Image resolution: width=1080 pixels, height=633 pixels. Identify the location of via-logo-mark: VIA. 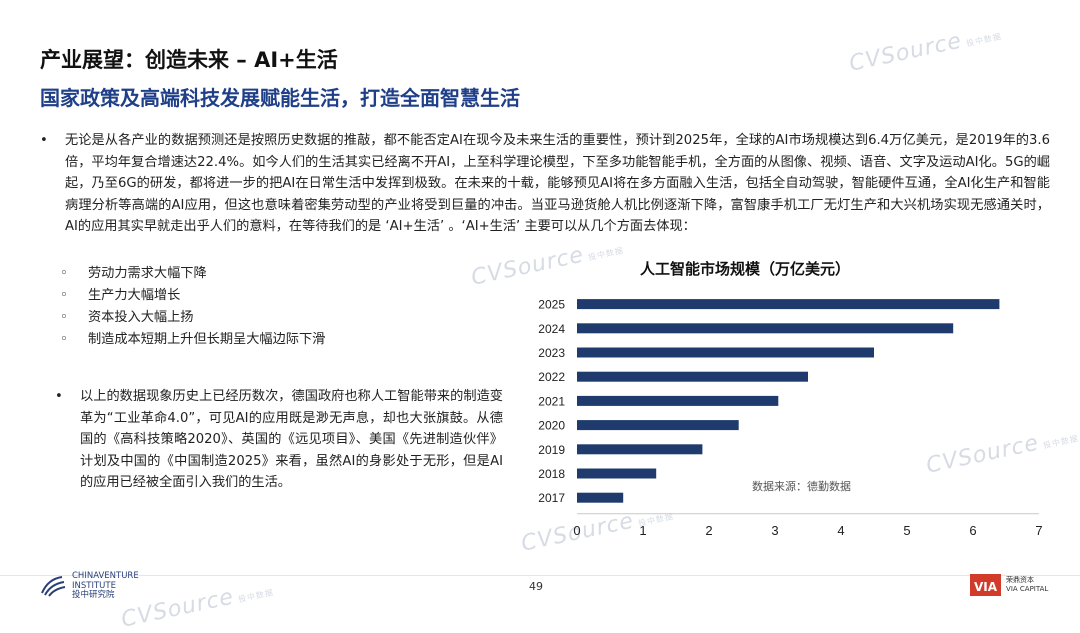
(986, 585).